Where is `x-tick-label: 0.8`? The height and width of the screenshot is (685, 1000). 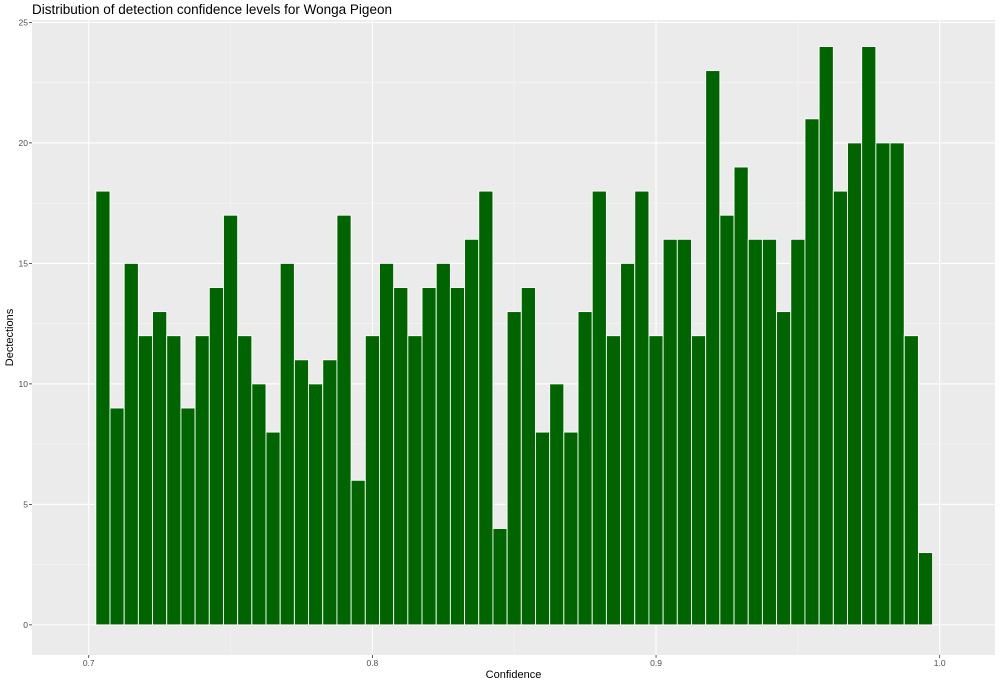
x-tick-label: 0.8 is located at coordinates (372, 663).